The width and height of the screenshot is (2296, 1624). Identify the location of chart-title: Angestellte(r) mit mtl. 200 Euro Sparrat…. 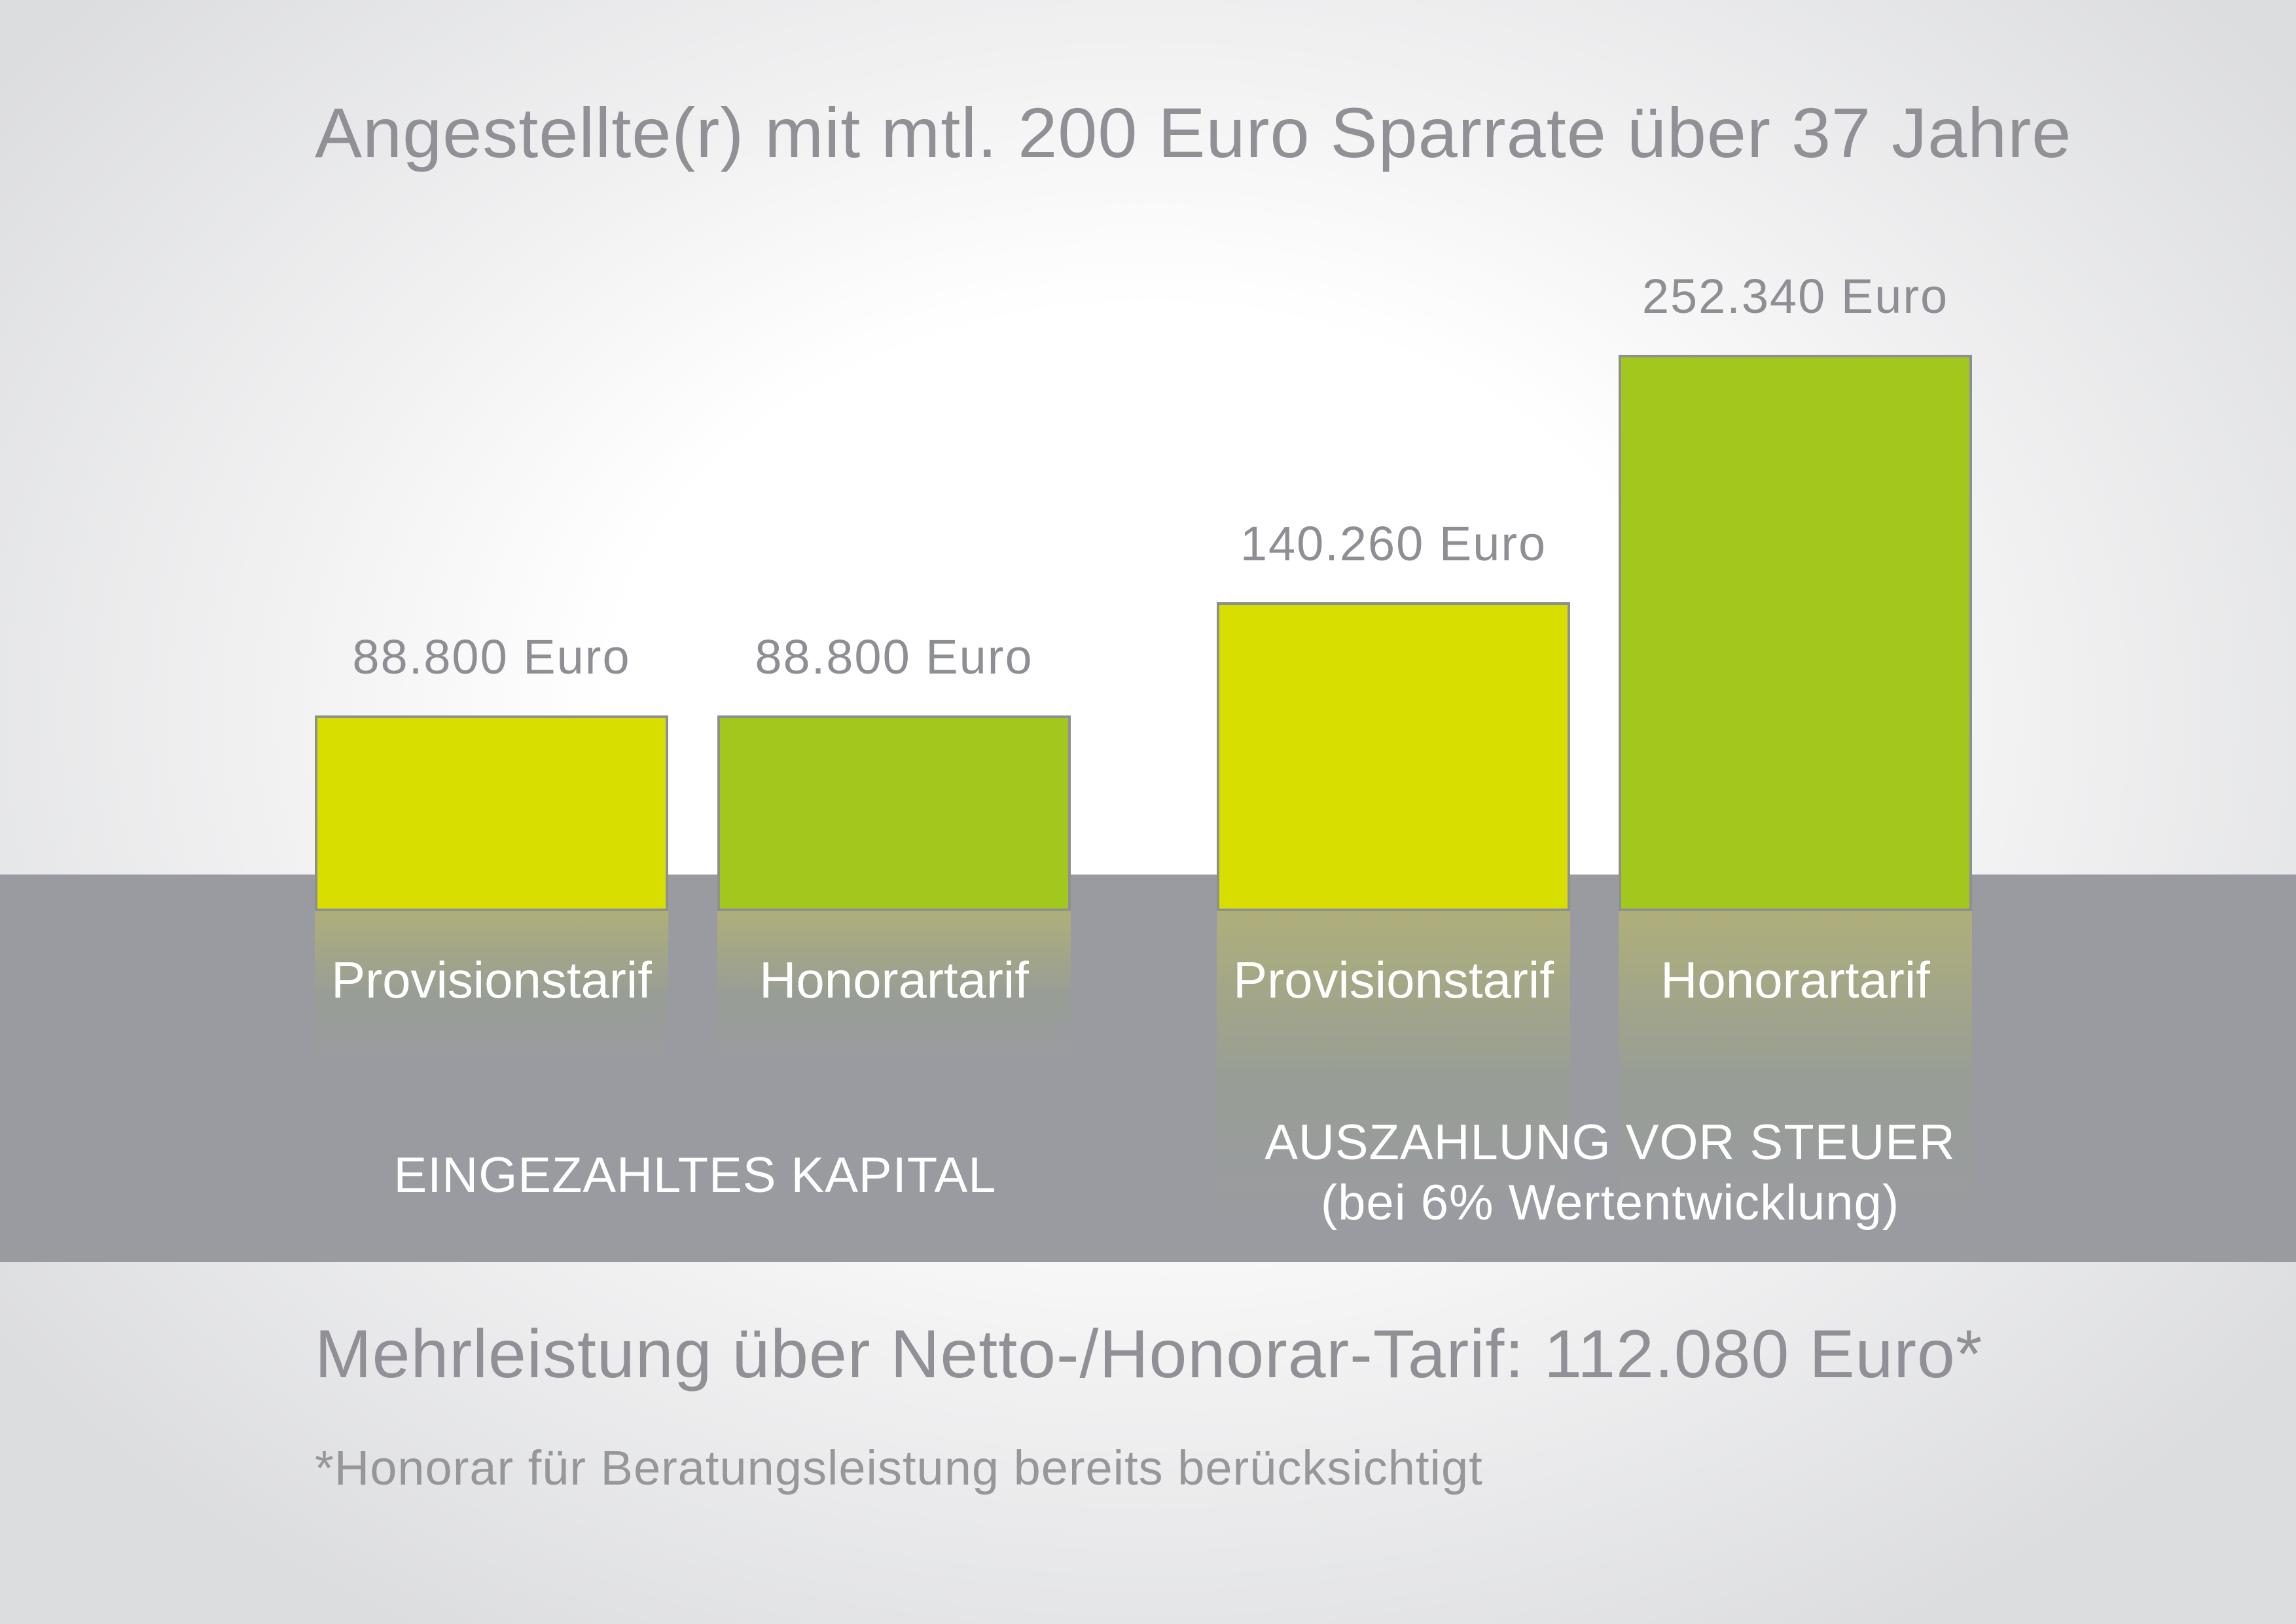
(1193, 132).